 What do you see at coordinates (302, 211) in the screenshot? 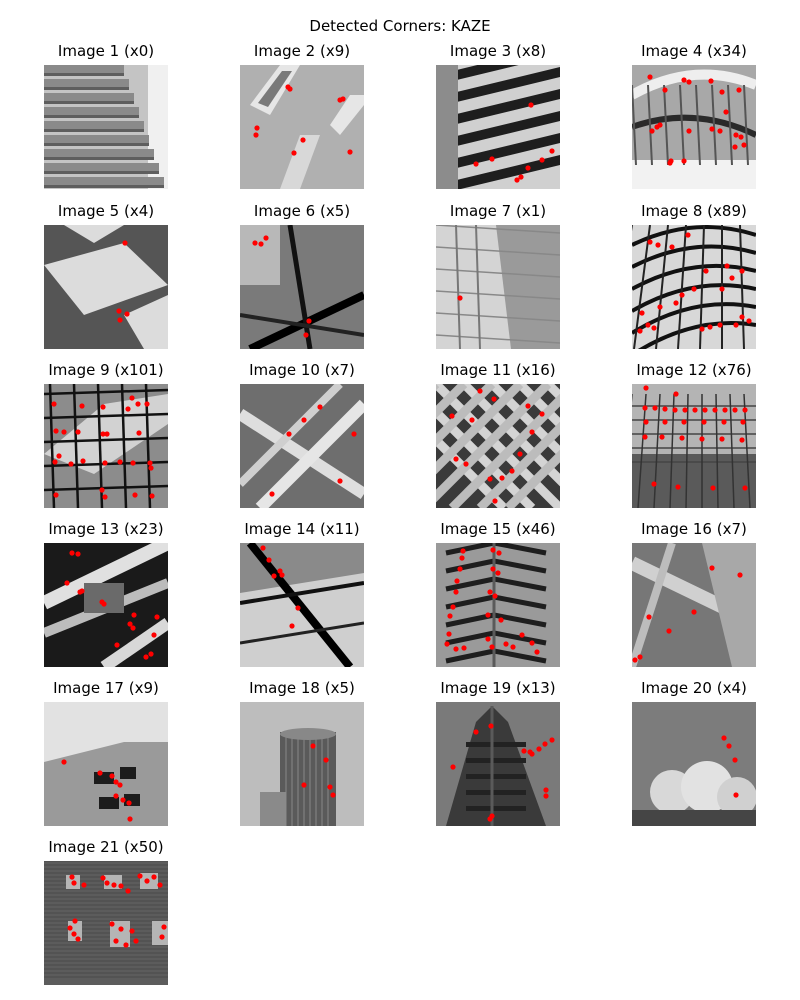
I see `image-label: Image 6 (x5)` at bounding box center [302, 211].